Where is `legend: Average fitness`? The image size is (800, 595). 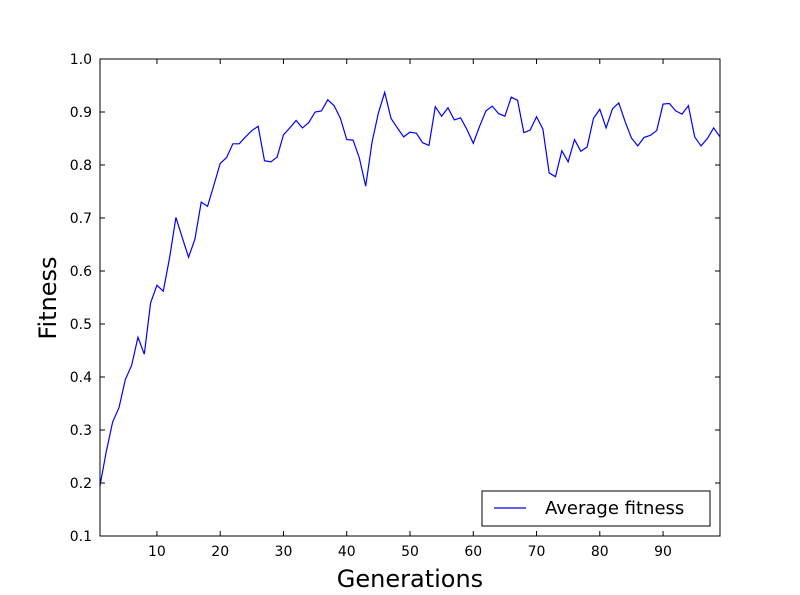
legend: Average fitness is located at coordinates (596, 508).